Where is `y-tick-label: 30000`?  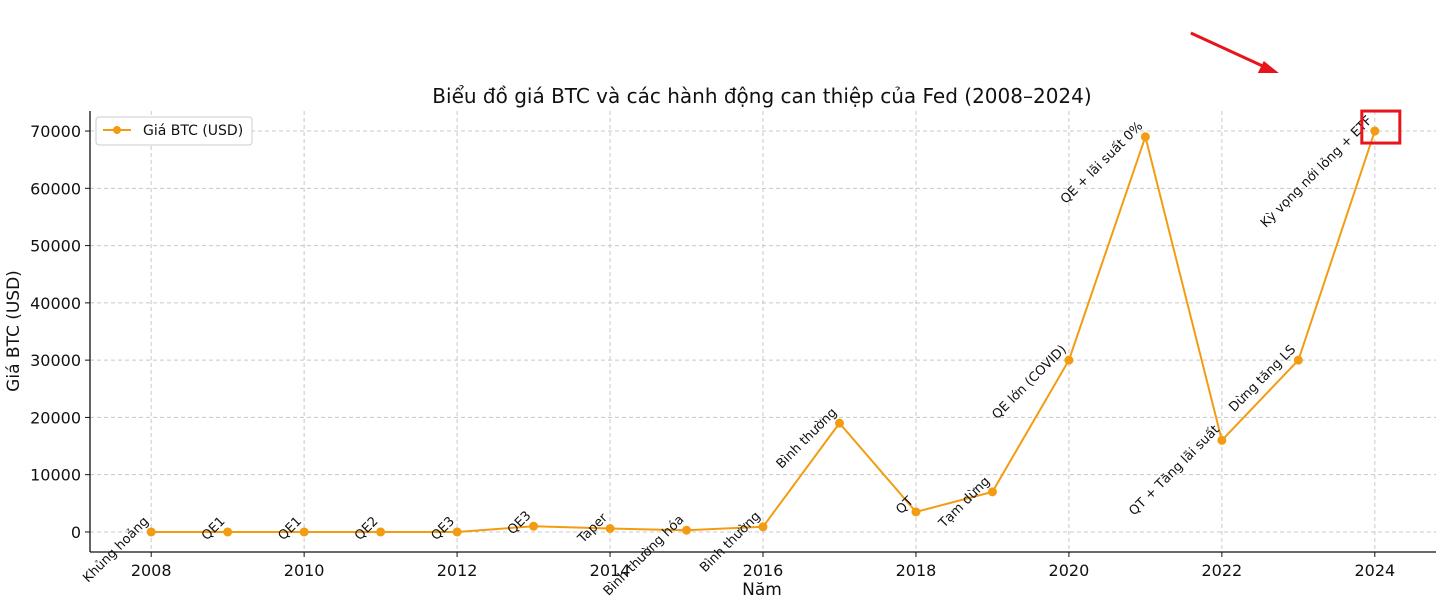
y-tick-label: 30000 is located at coordinates (55, 360).